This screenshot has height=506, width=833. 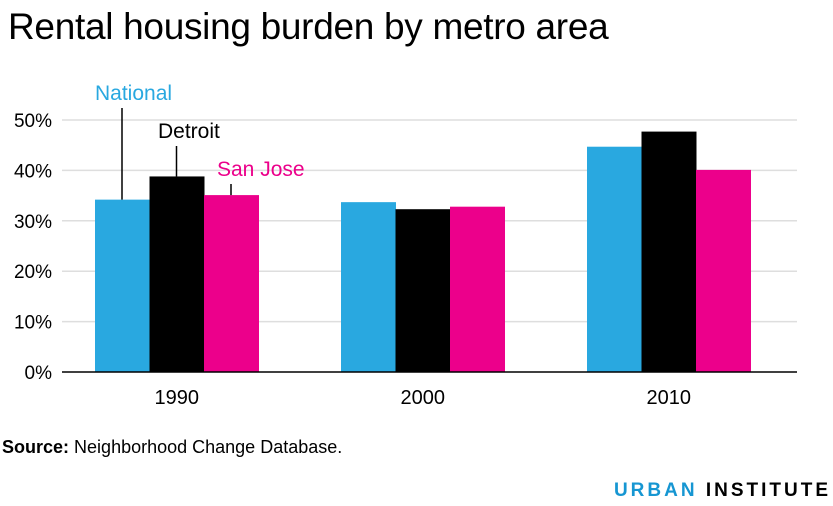 What do you see at coordinates (133, 93) in the screenshot?
I see `series-label: National` at bounding box center [133, 93].